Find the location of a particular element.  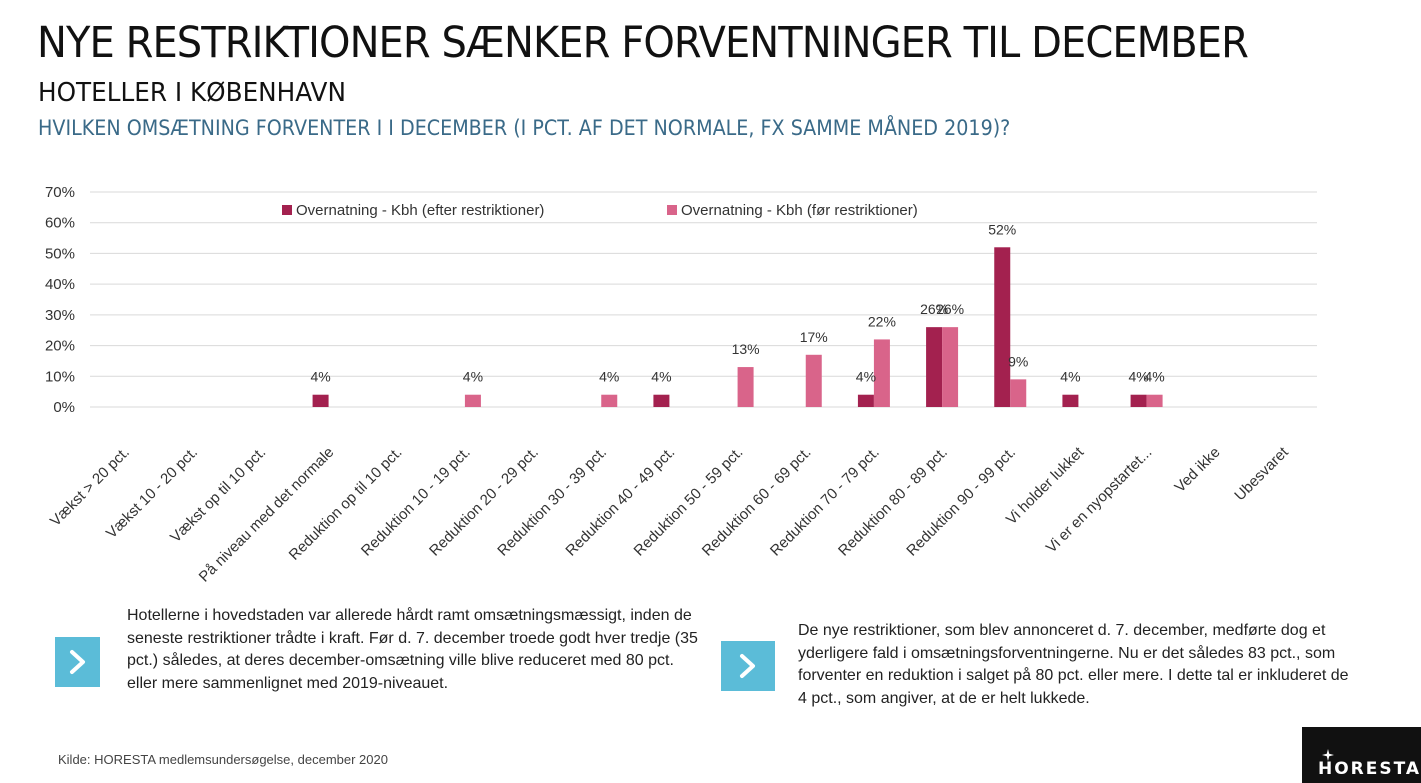

chart-bars is located at coordinates (737, 327).